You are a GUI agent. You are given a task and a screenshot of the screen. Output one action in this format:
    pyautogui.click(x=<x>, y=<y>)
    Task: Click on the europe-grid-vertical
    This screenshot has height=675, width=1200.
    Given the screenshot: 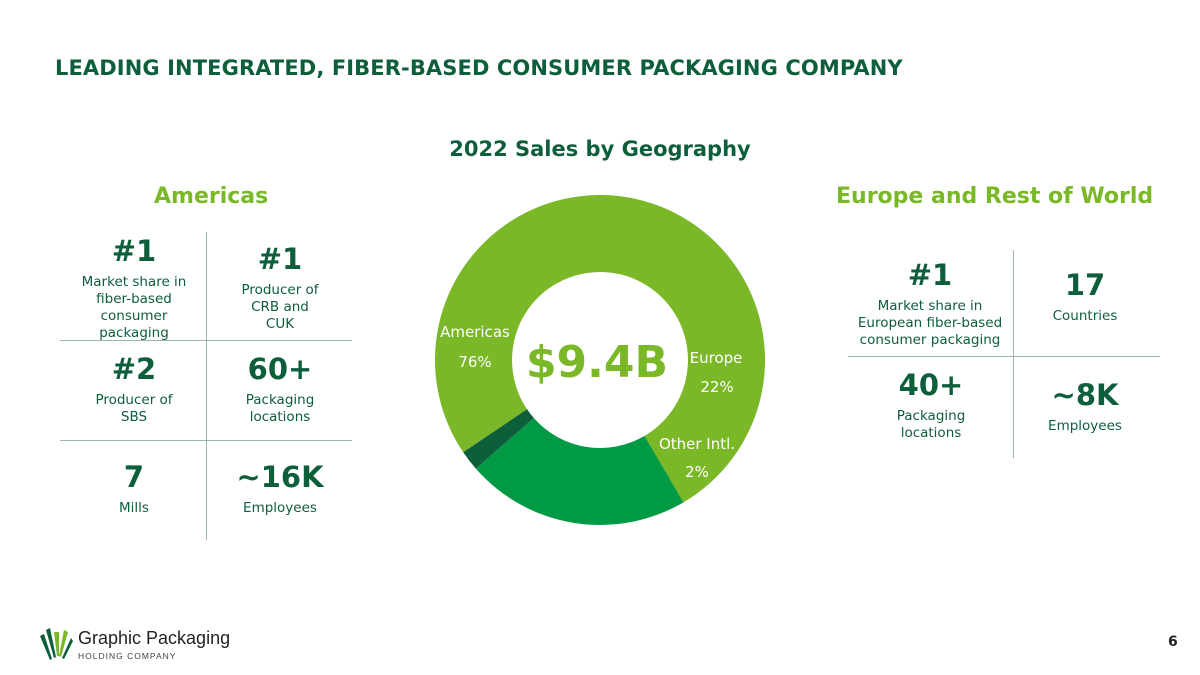 What is the action you would take?
    pyautogui.click(x=1013, y=354)
    